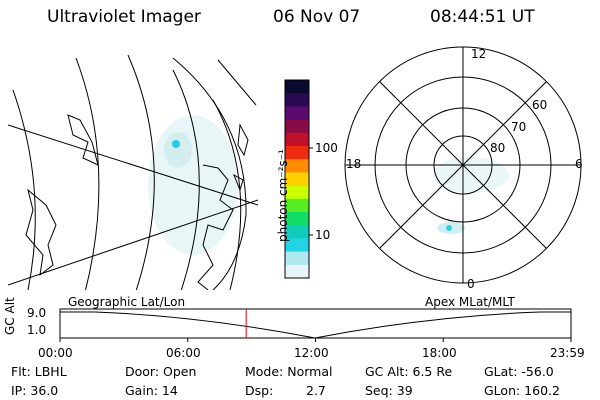 Image resolution: width=600 pixels, height=400 pixels. I want to click on observation-date: 06 Nov 07, so click(317, 17).